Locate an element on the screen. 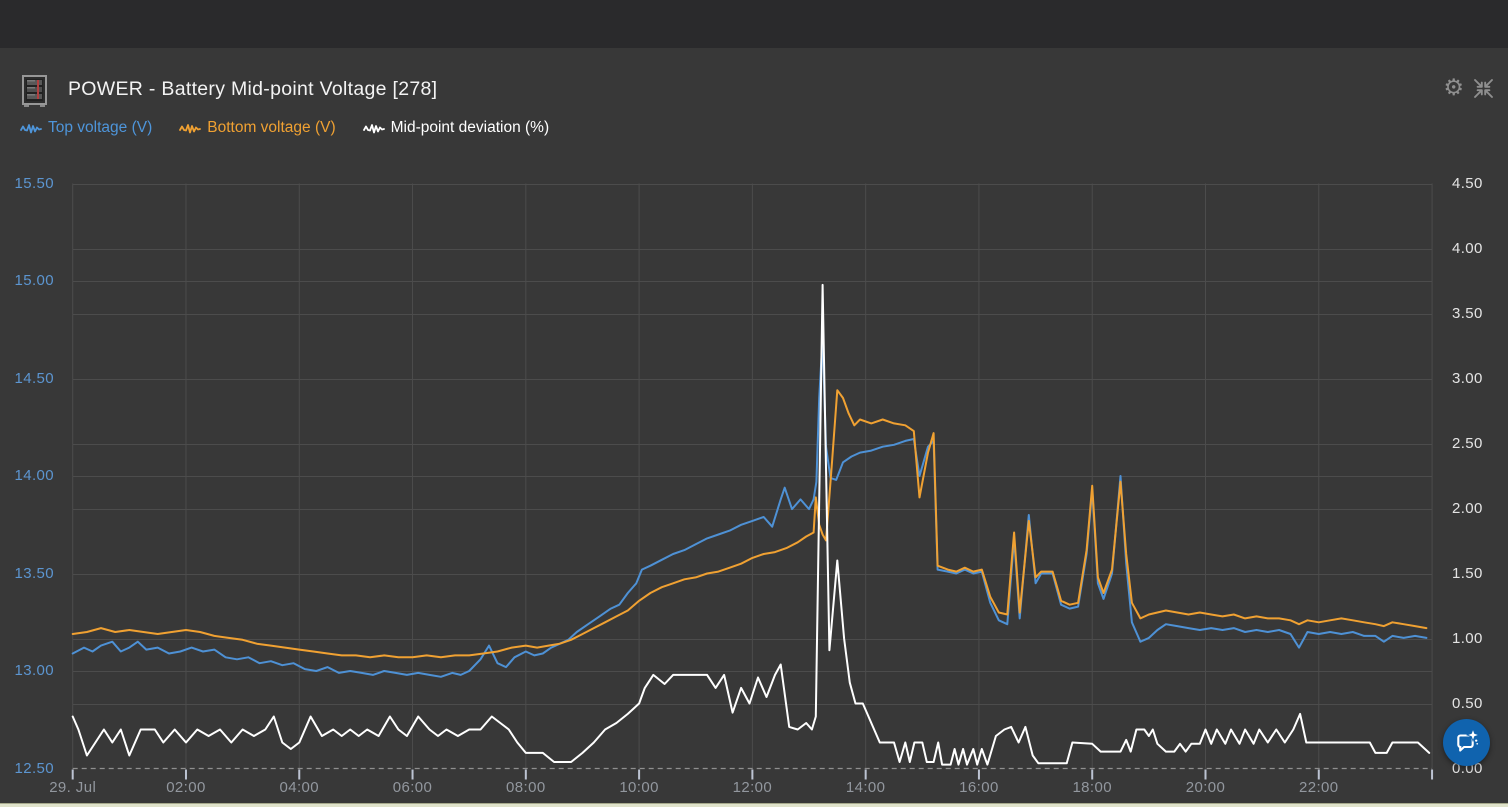 This screenshot has height=807, width=1508. x-tick-label: 16:00 is located at coordinates (979, 787).